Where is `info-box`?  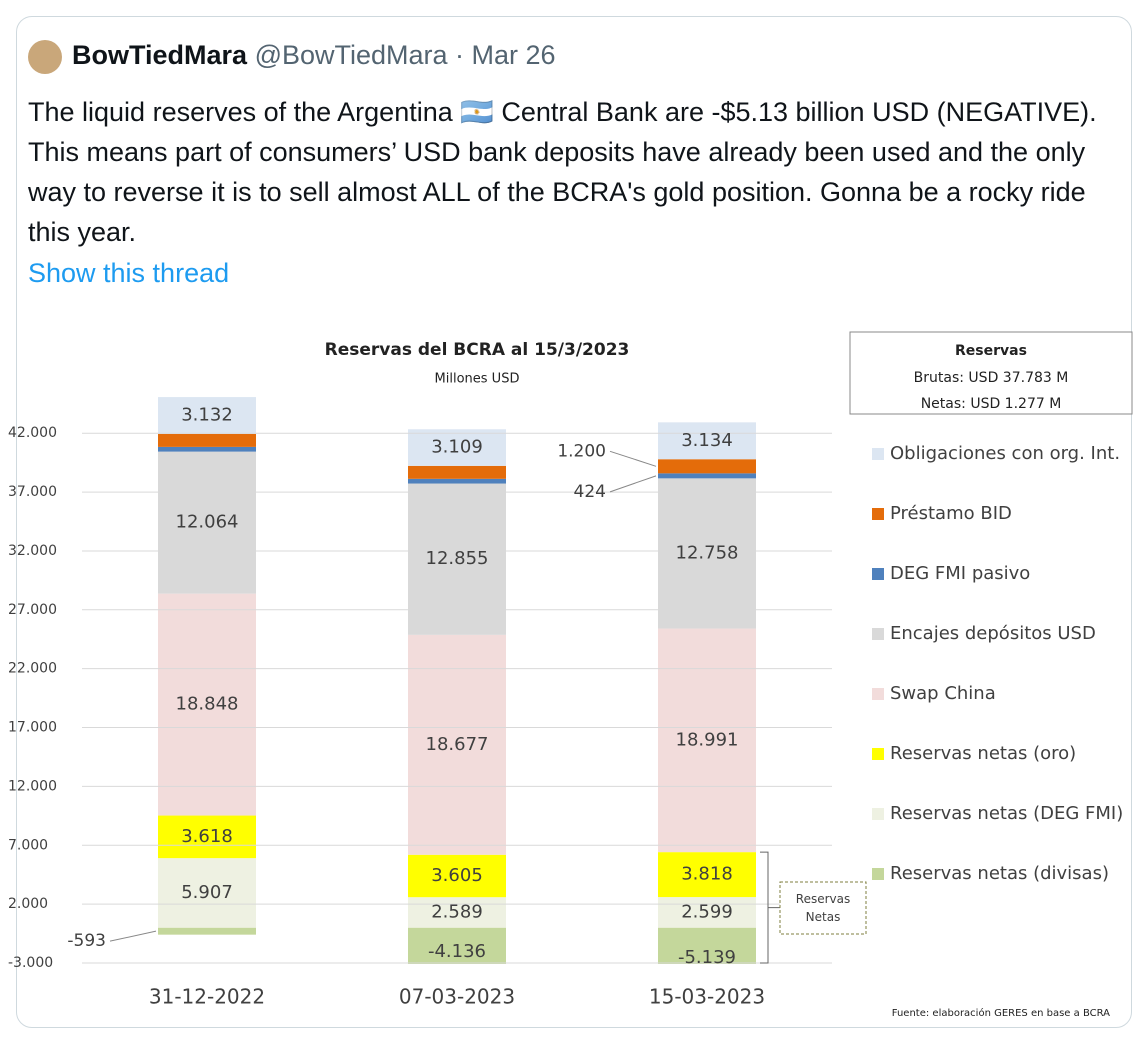
info-box is located at coordinates (991, 373).